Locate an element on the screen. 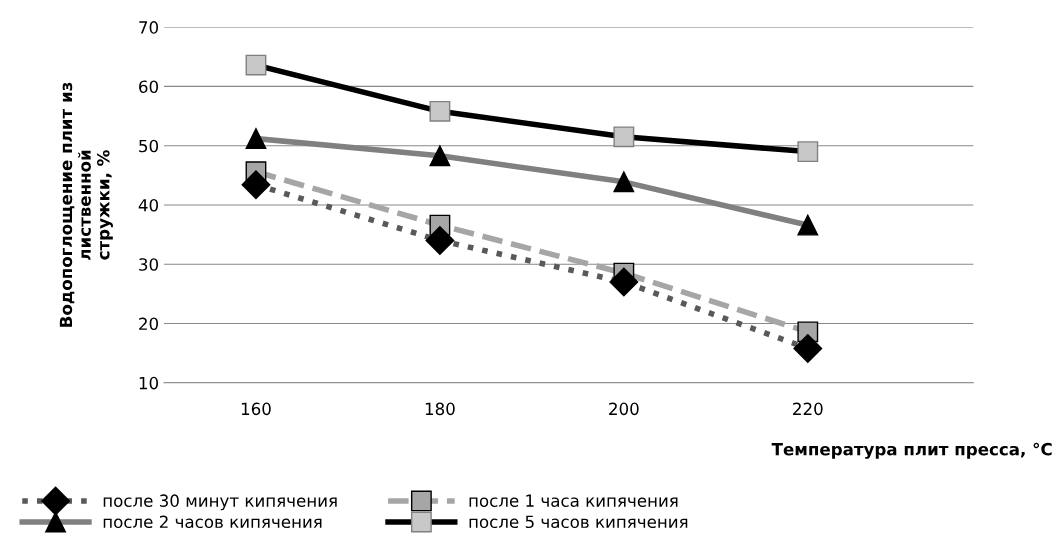 The height and width of the screenshot is (543, 1058). y-tick-label: 30 is located at coordinates (149, 264).